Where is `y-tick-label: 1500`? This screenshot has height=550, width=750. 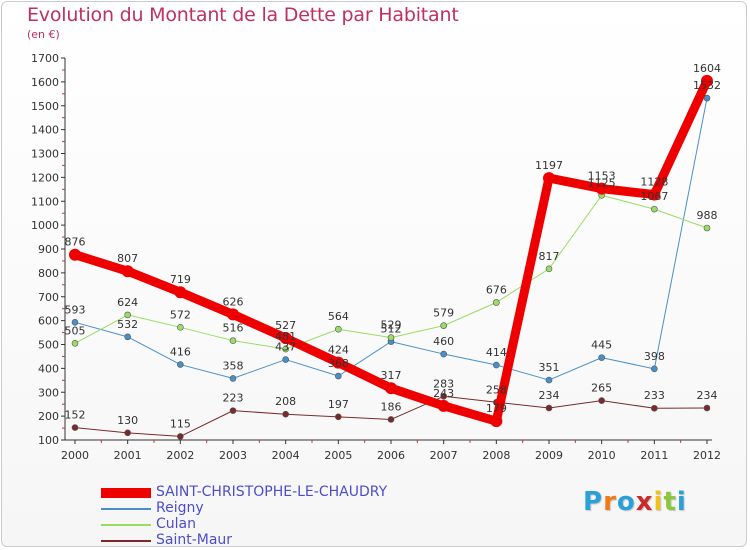
y-tick-label: 1500 is located at coordinates (45, 106).